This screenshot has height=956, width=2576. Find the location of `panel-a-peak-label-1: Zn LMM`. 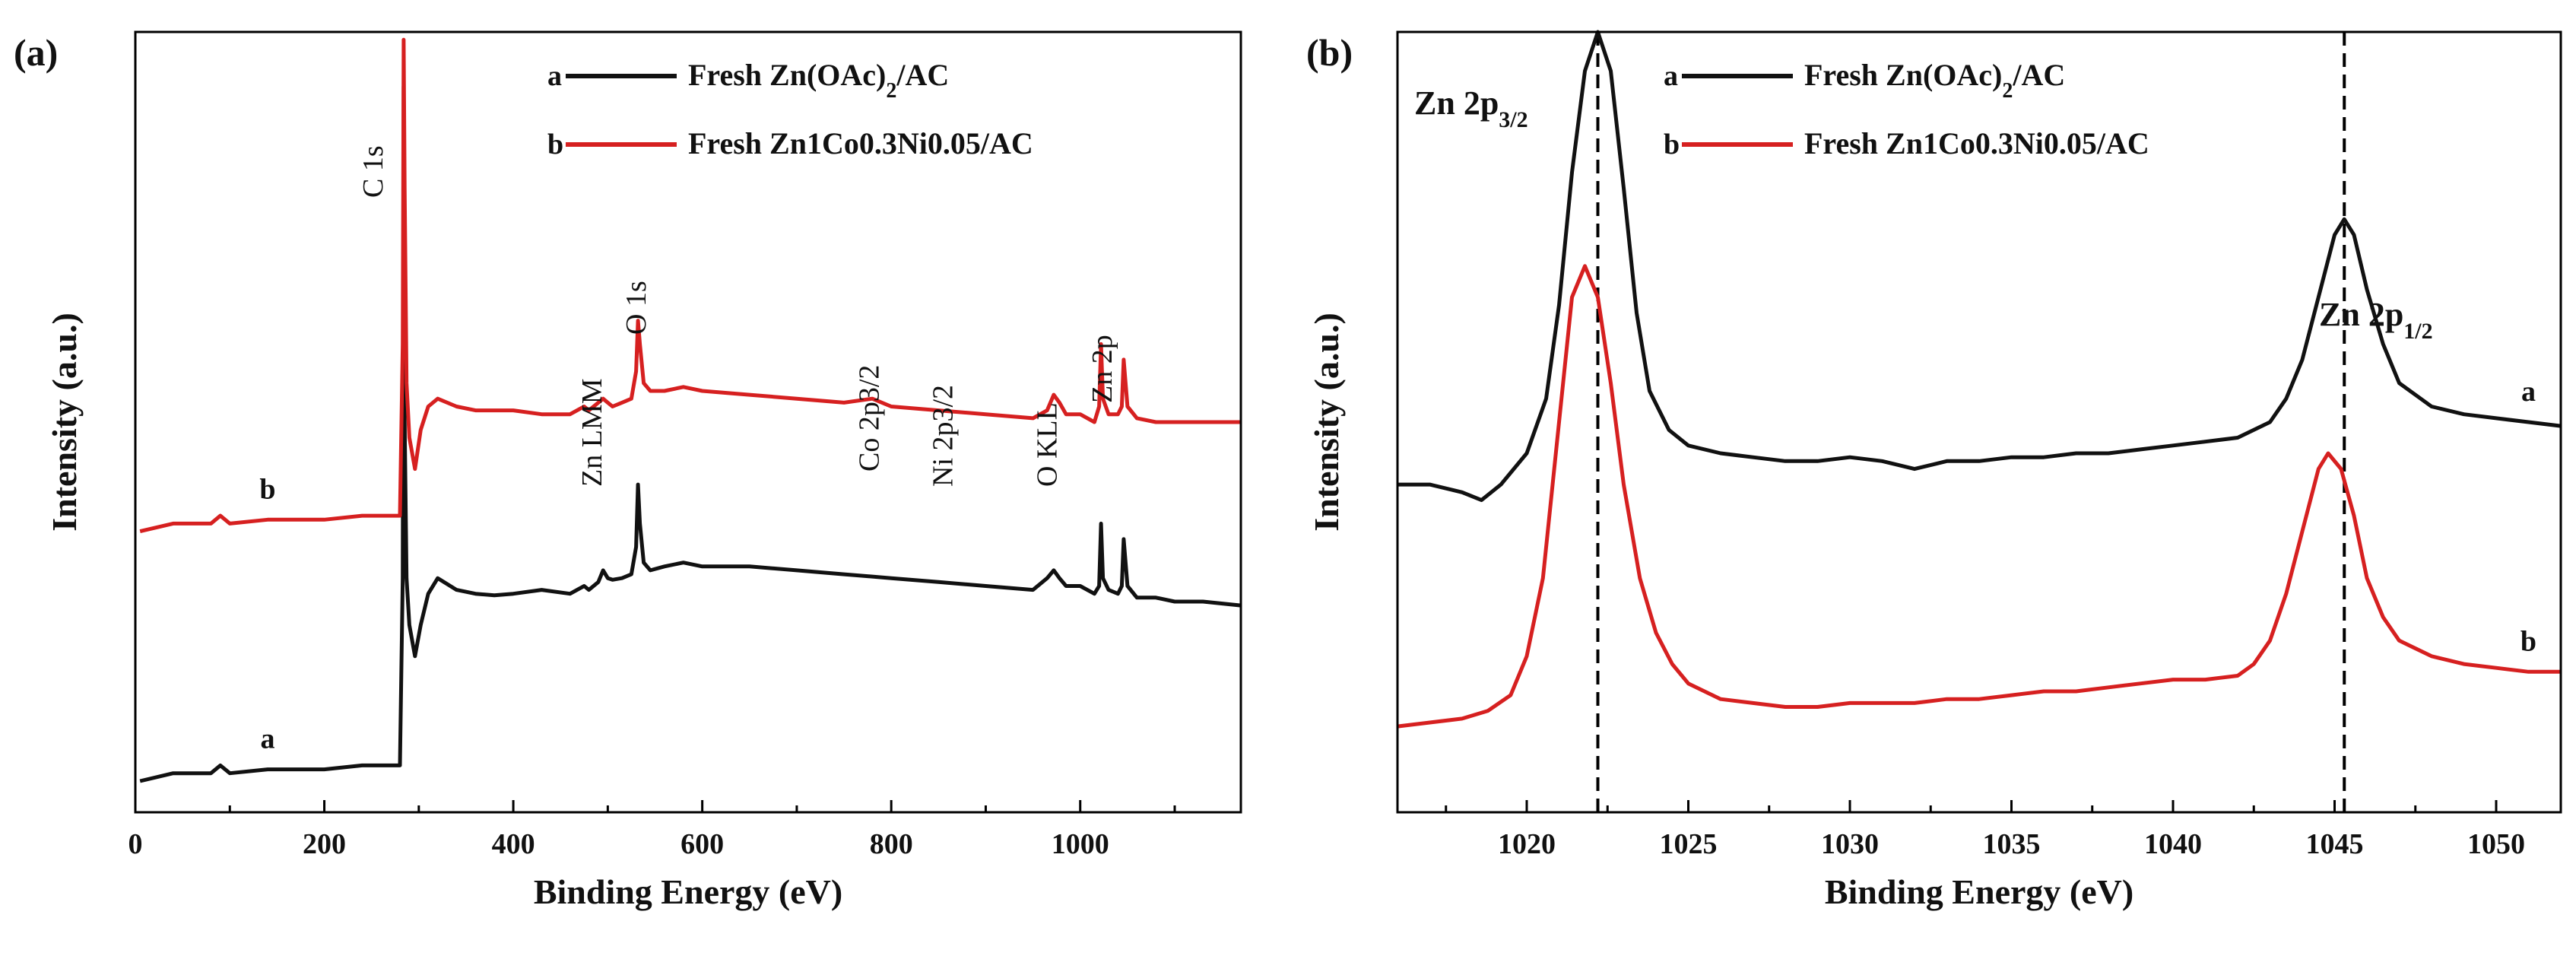

panel-a-peak-label-1: Zn LMM is located at coordinates (592, 434).